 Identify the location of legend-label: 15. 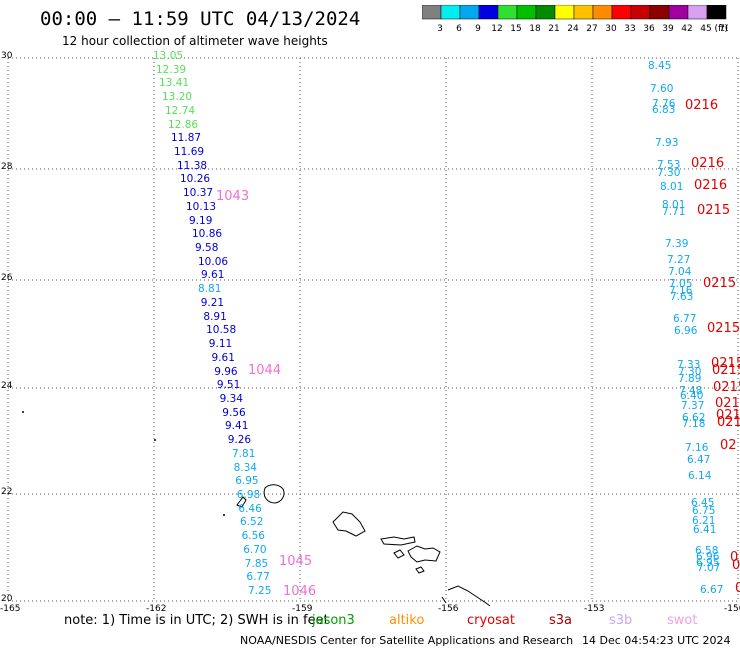
(515, 29).